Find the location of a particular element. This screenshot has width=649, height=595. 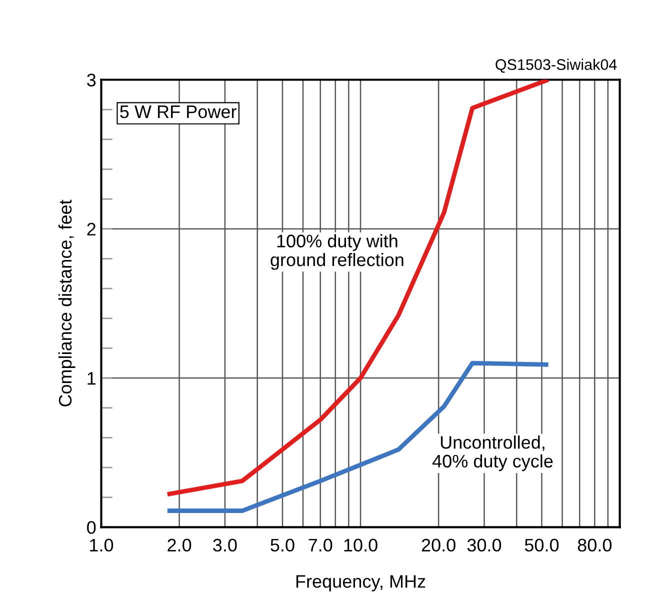

x-tick-label: 7.0 is located at coordinates (320, 545).